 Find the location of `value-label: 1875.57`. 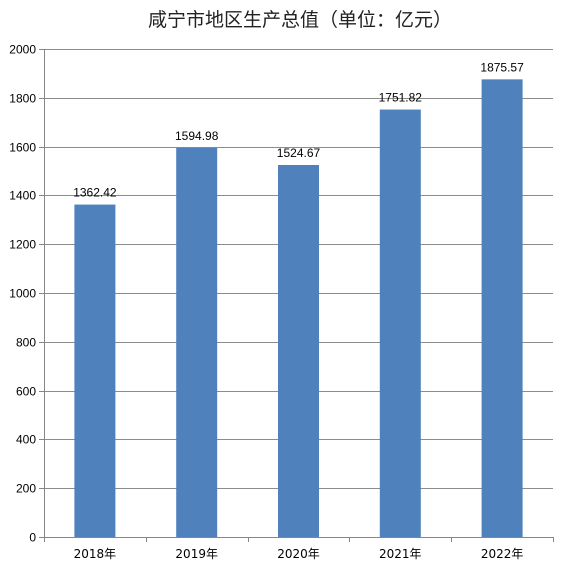

value-label: 1875.57 is located at coordinates (502, 67).